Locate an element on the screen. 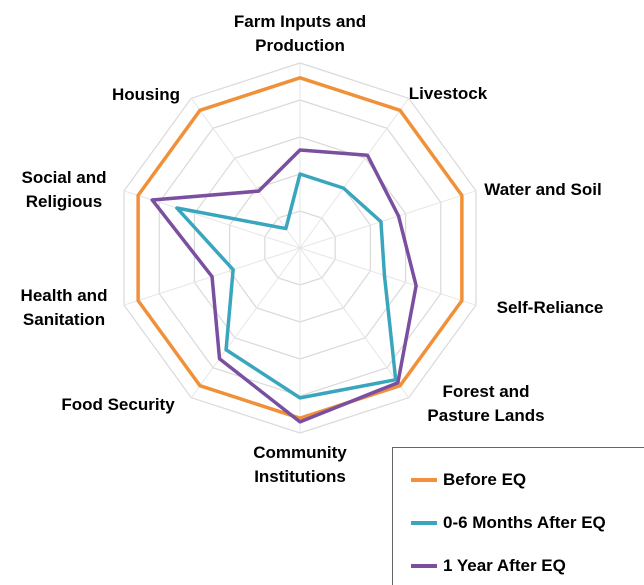  axis-label: Self-Reliance is located at coordinates (550, 307).